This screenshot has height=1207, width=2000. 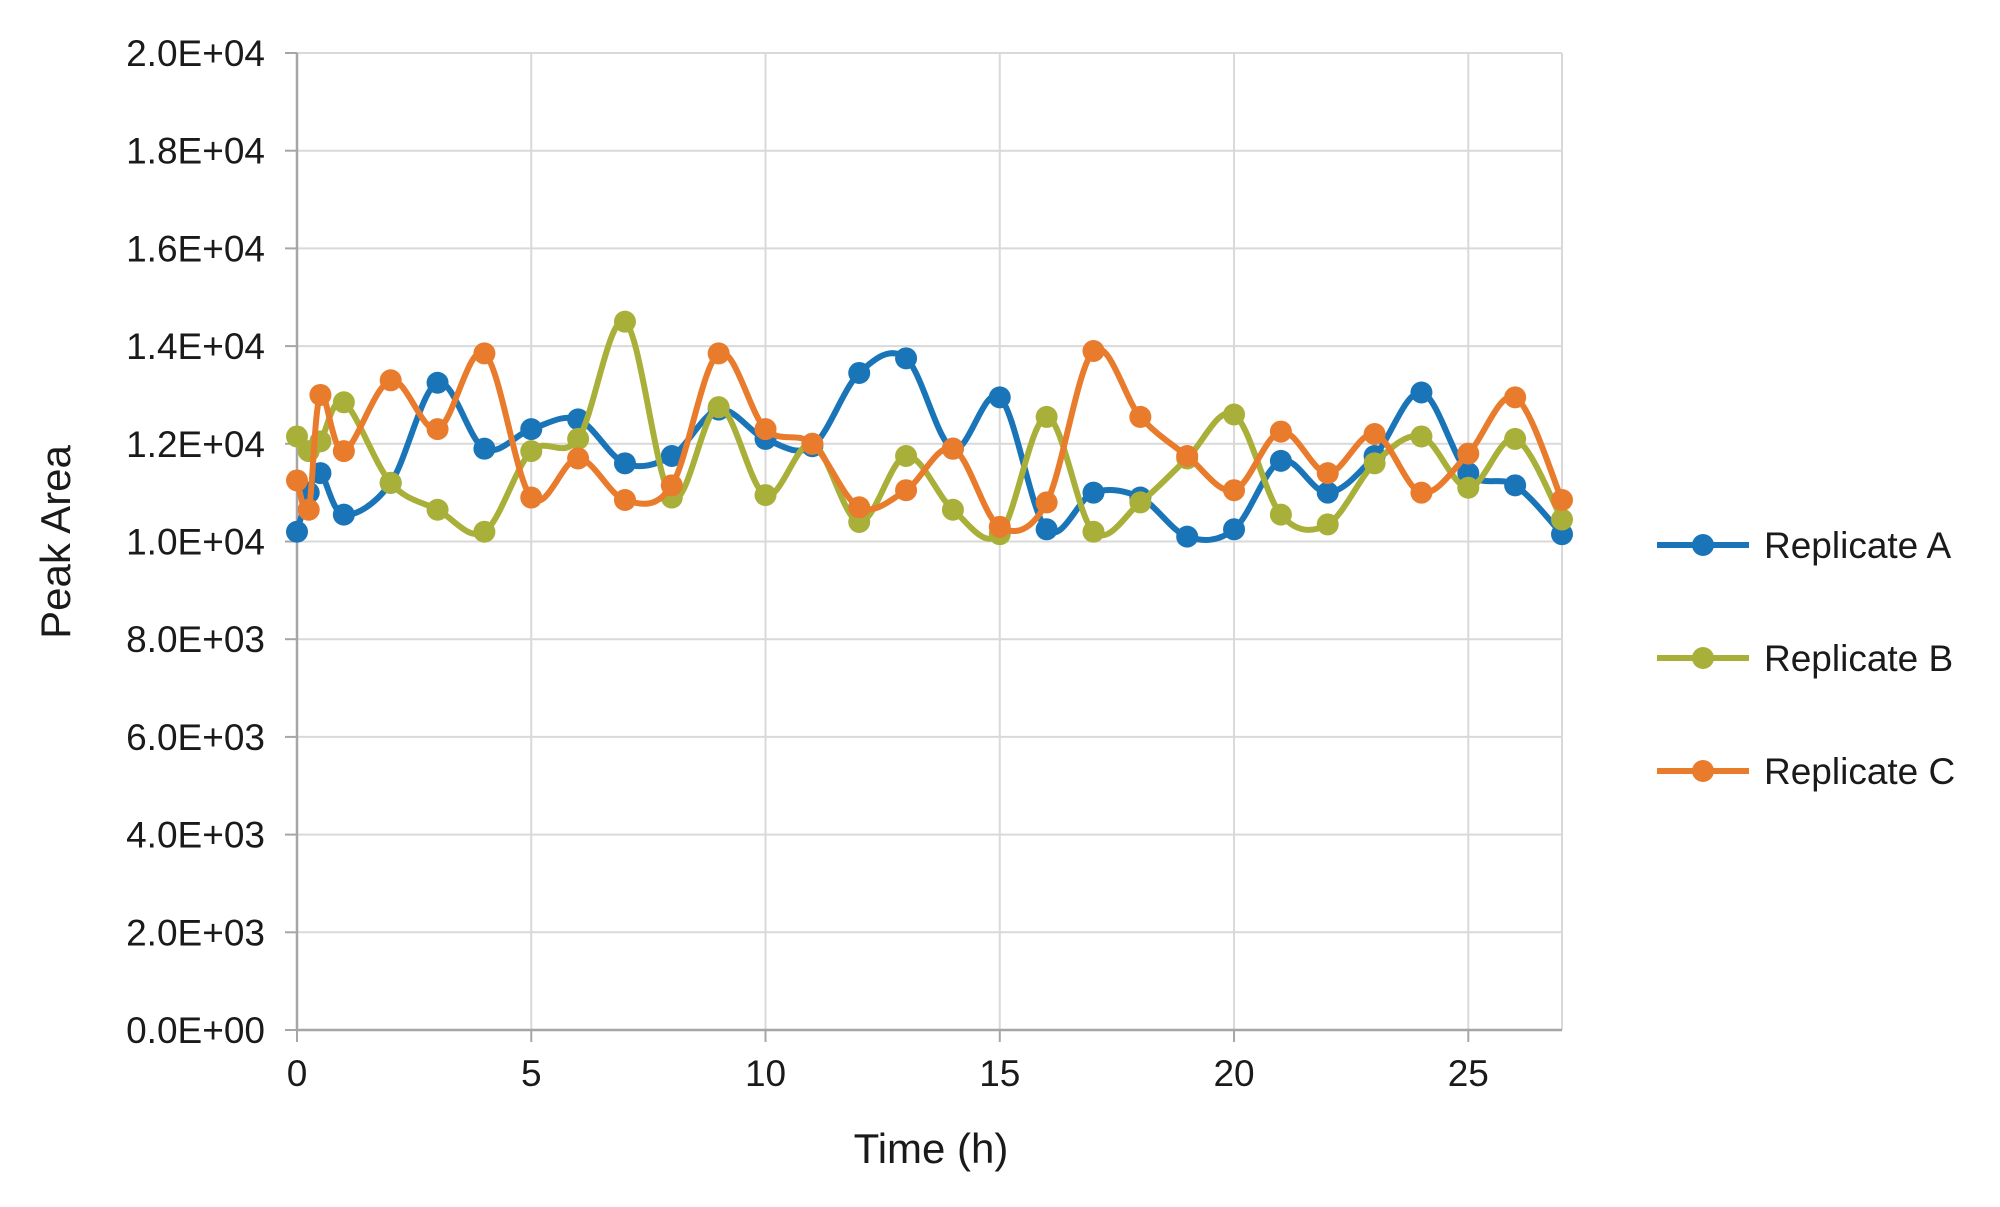 What do you see at coordinates (297, 1073) in the screenshot?
I see `x-tick-label: 0` at bounding box center [297, 1073].